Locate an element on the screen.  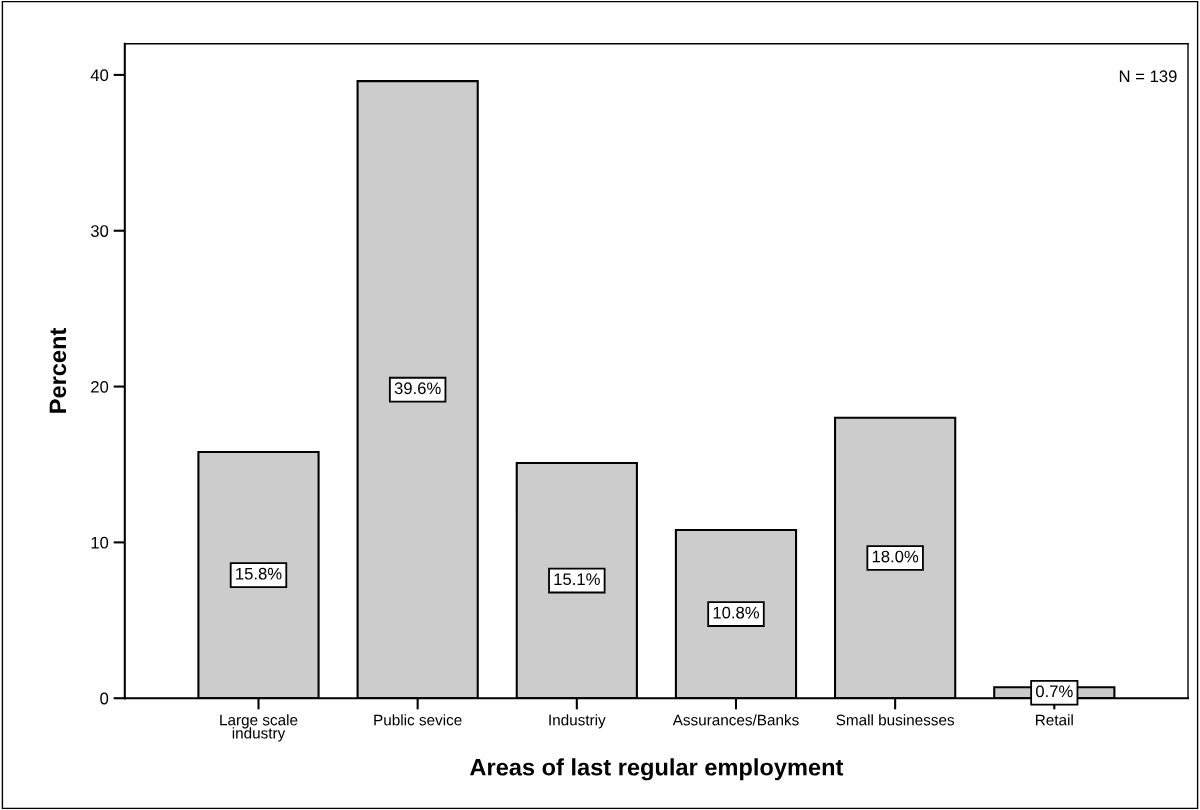
y-axis-title: Percent is located at coordinates (58, 370).